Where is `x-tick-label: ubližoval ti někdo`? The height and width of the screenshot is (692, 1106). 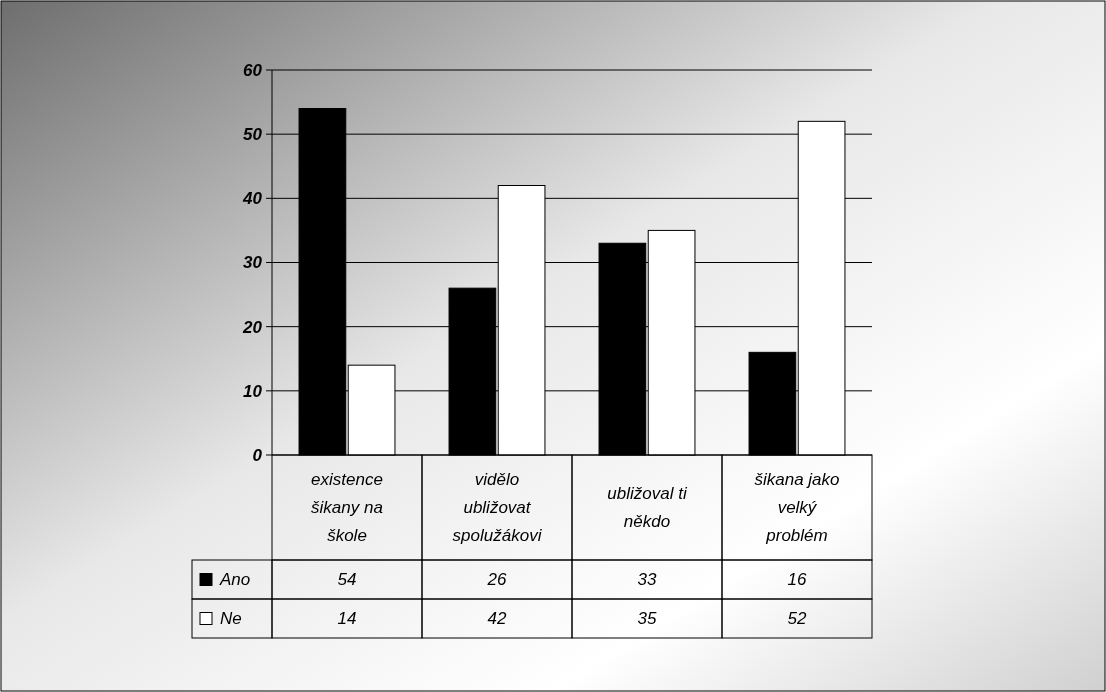
x-tick-label: ubližoval ti někdo is located at coordinates (647, 508).